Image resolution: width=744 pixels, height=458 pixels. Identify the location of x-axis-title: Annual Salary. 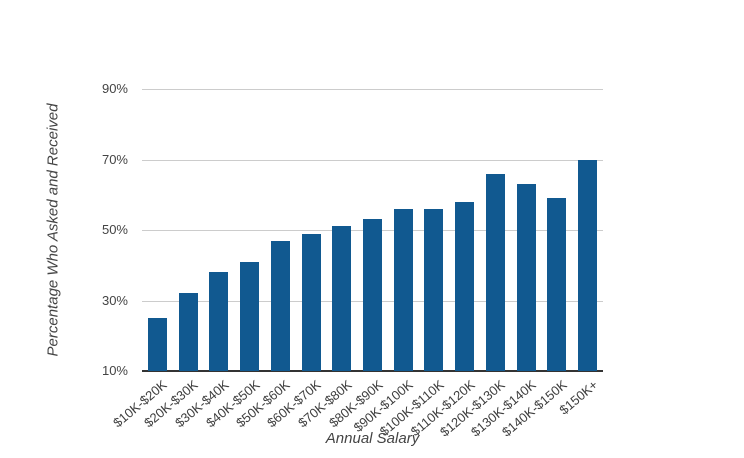
(372, 438).